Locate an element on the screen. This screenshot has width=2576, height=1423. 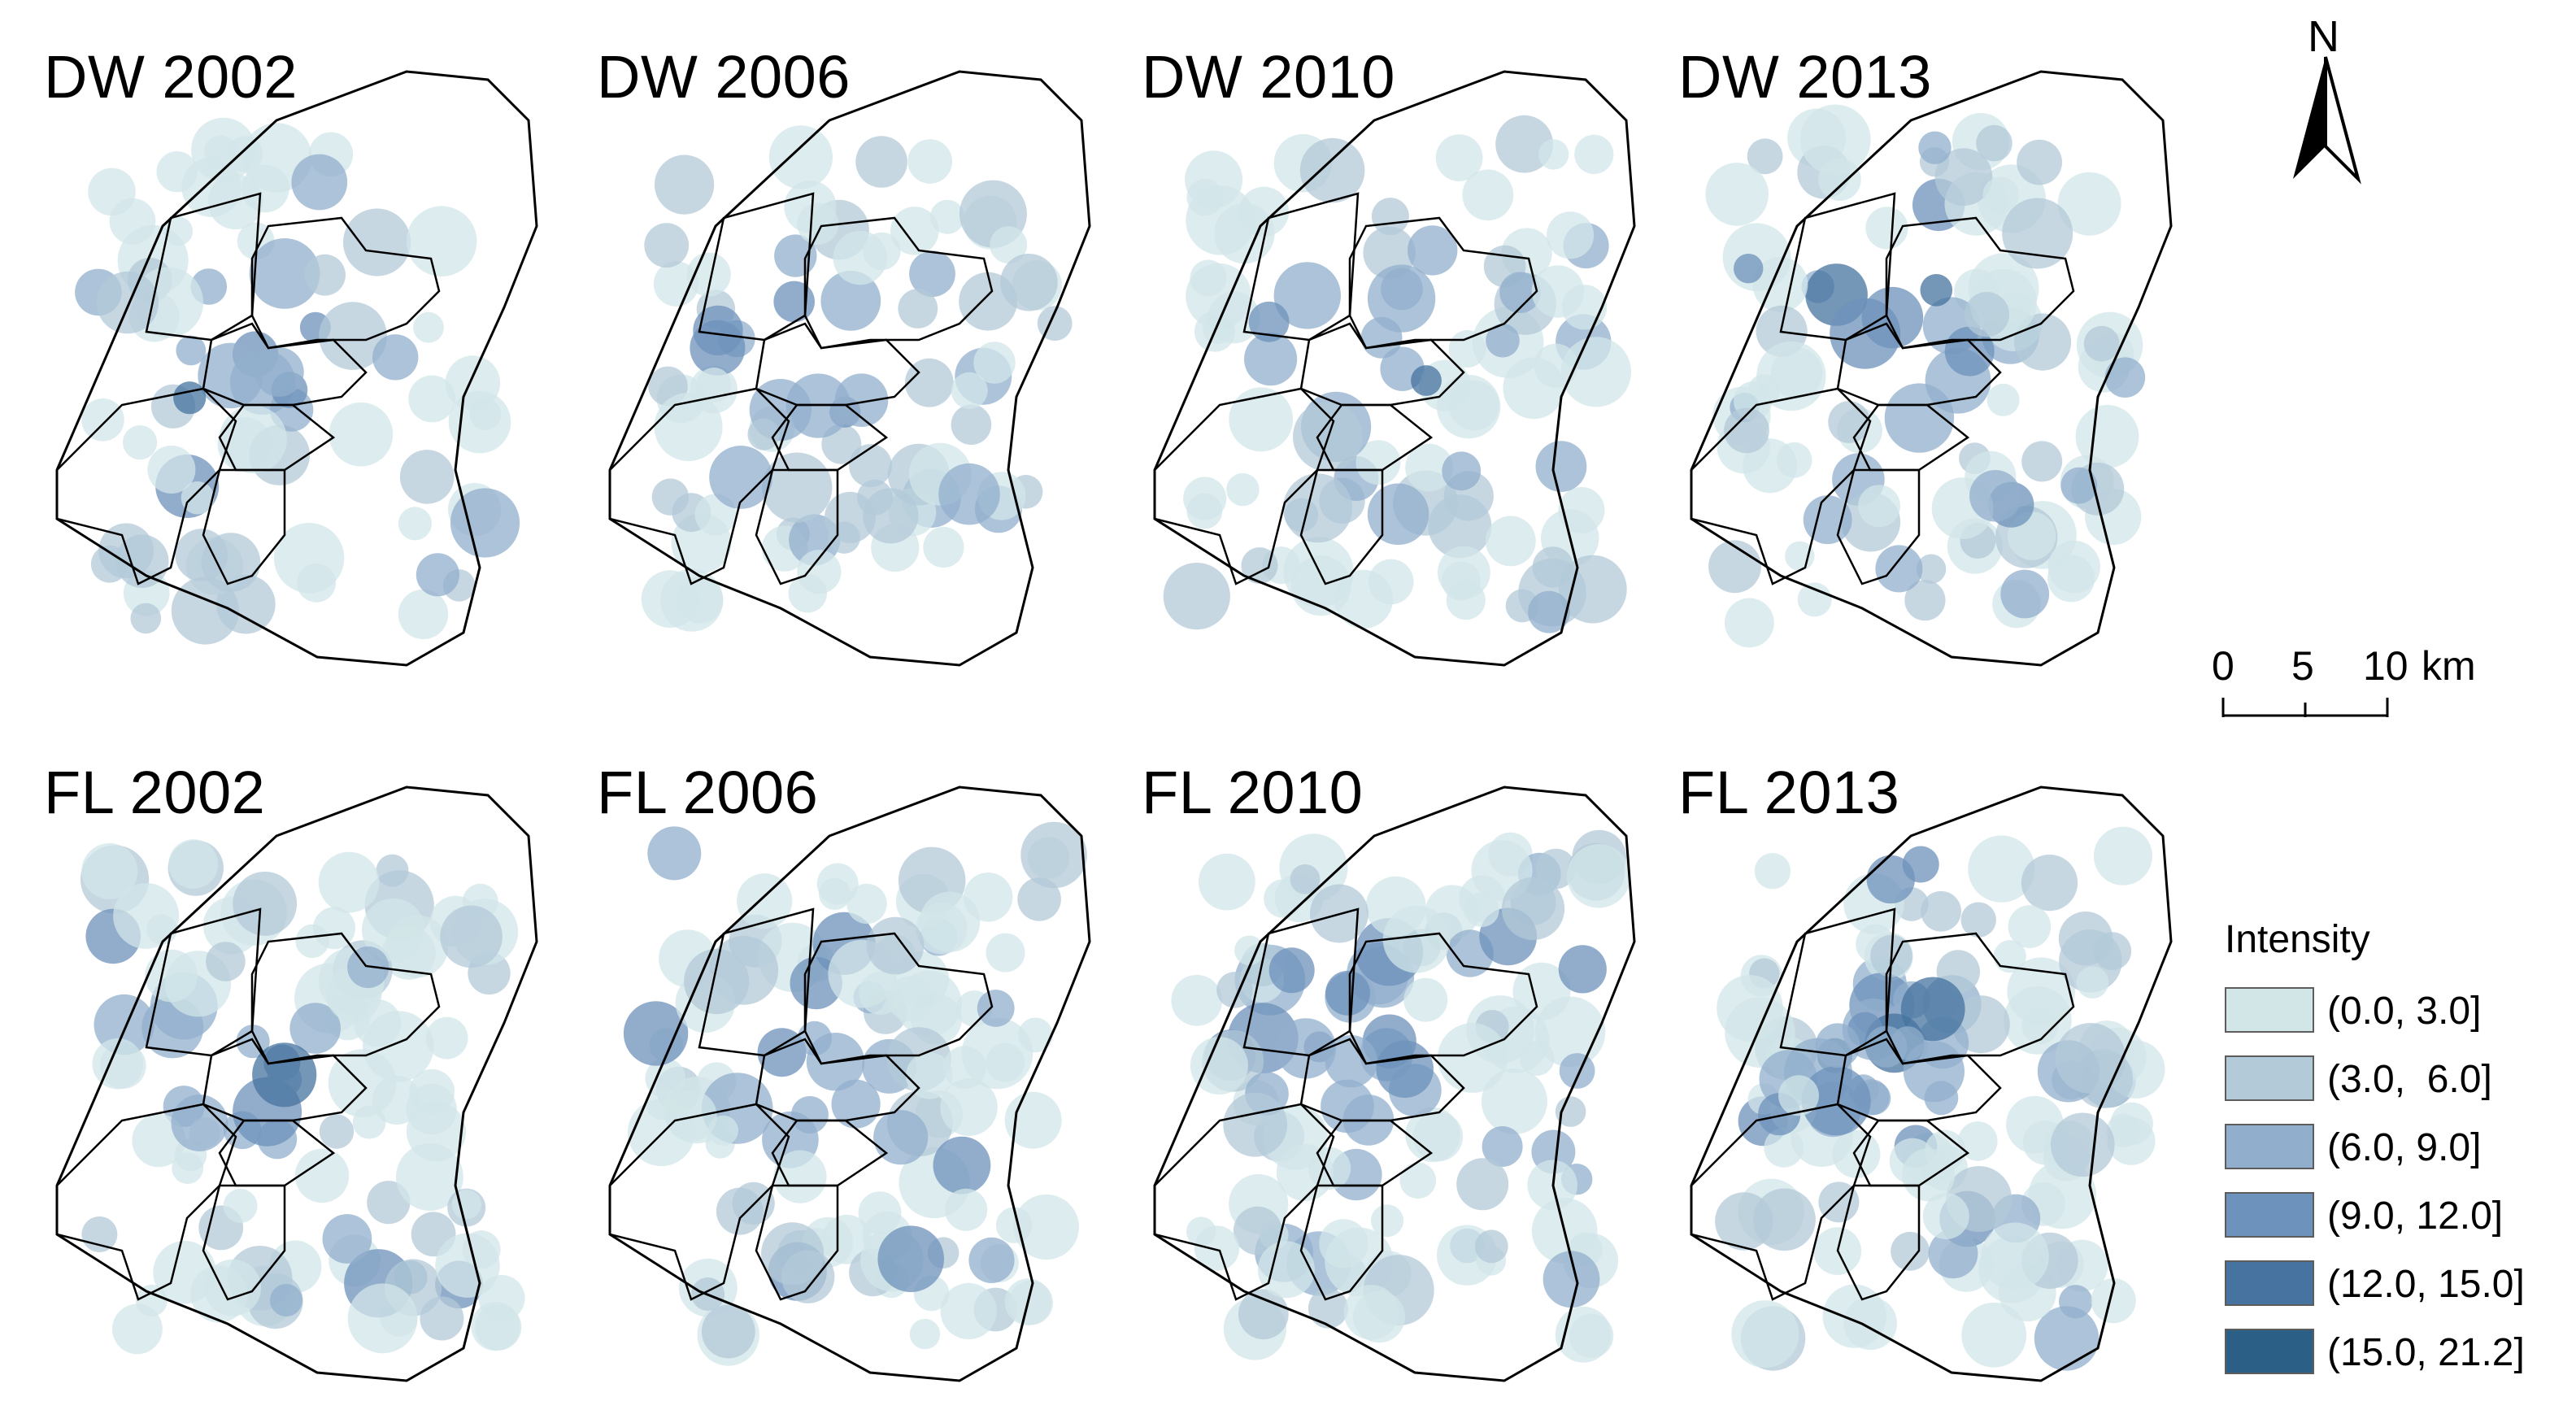
panel-title: FL 2002 is located at coordinates (155, 792).